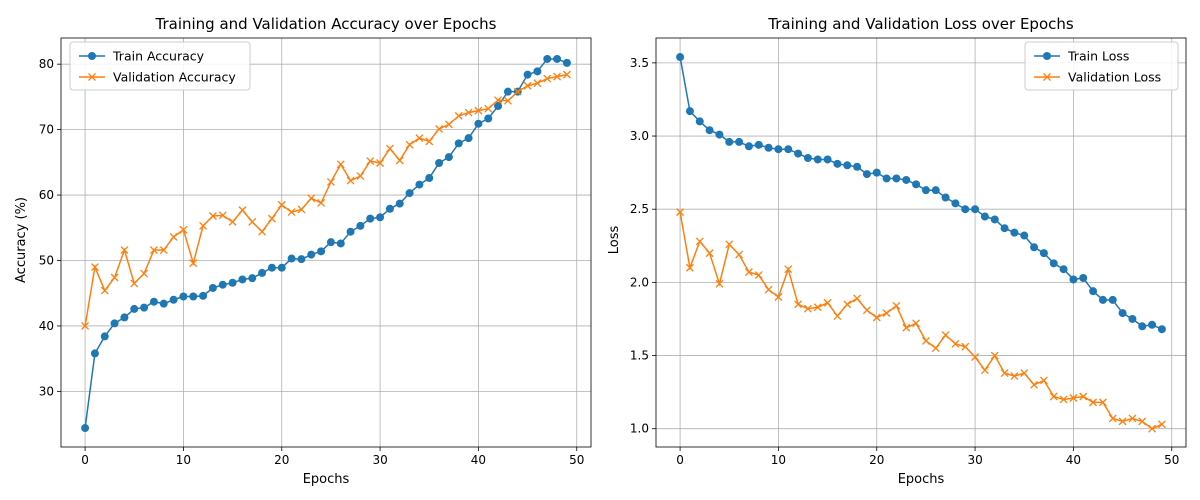 The image size is (1200, 500). I want to click on legend-label: Validation Accuracy, so click(174, 77).